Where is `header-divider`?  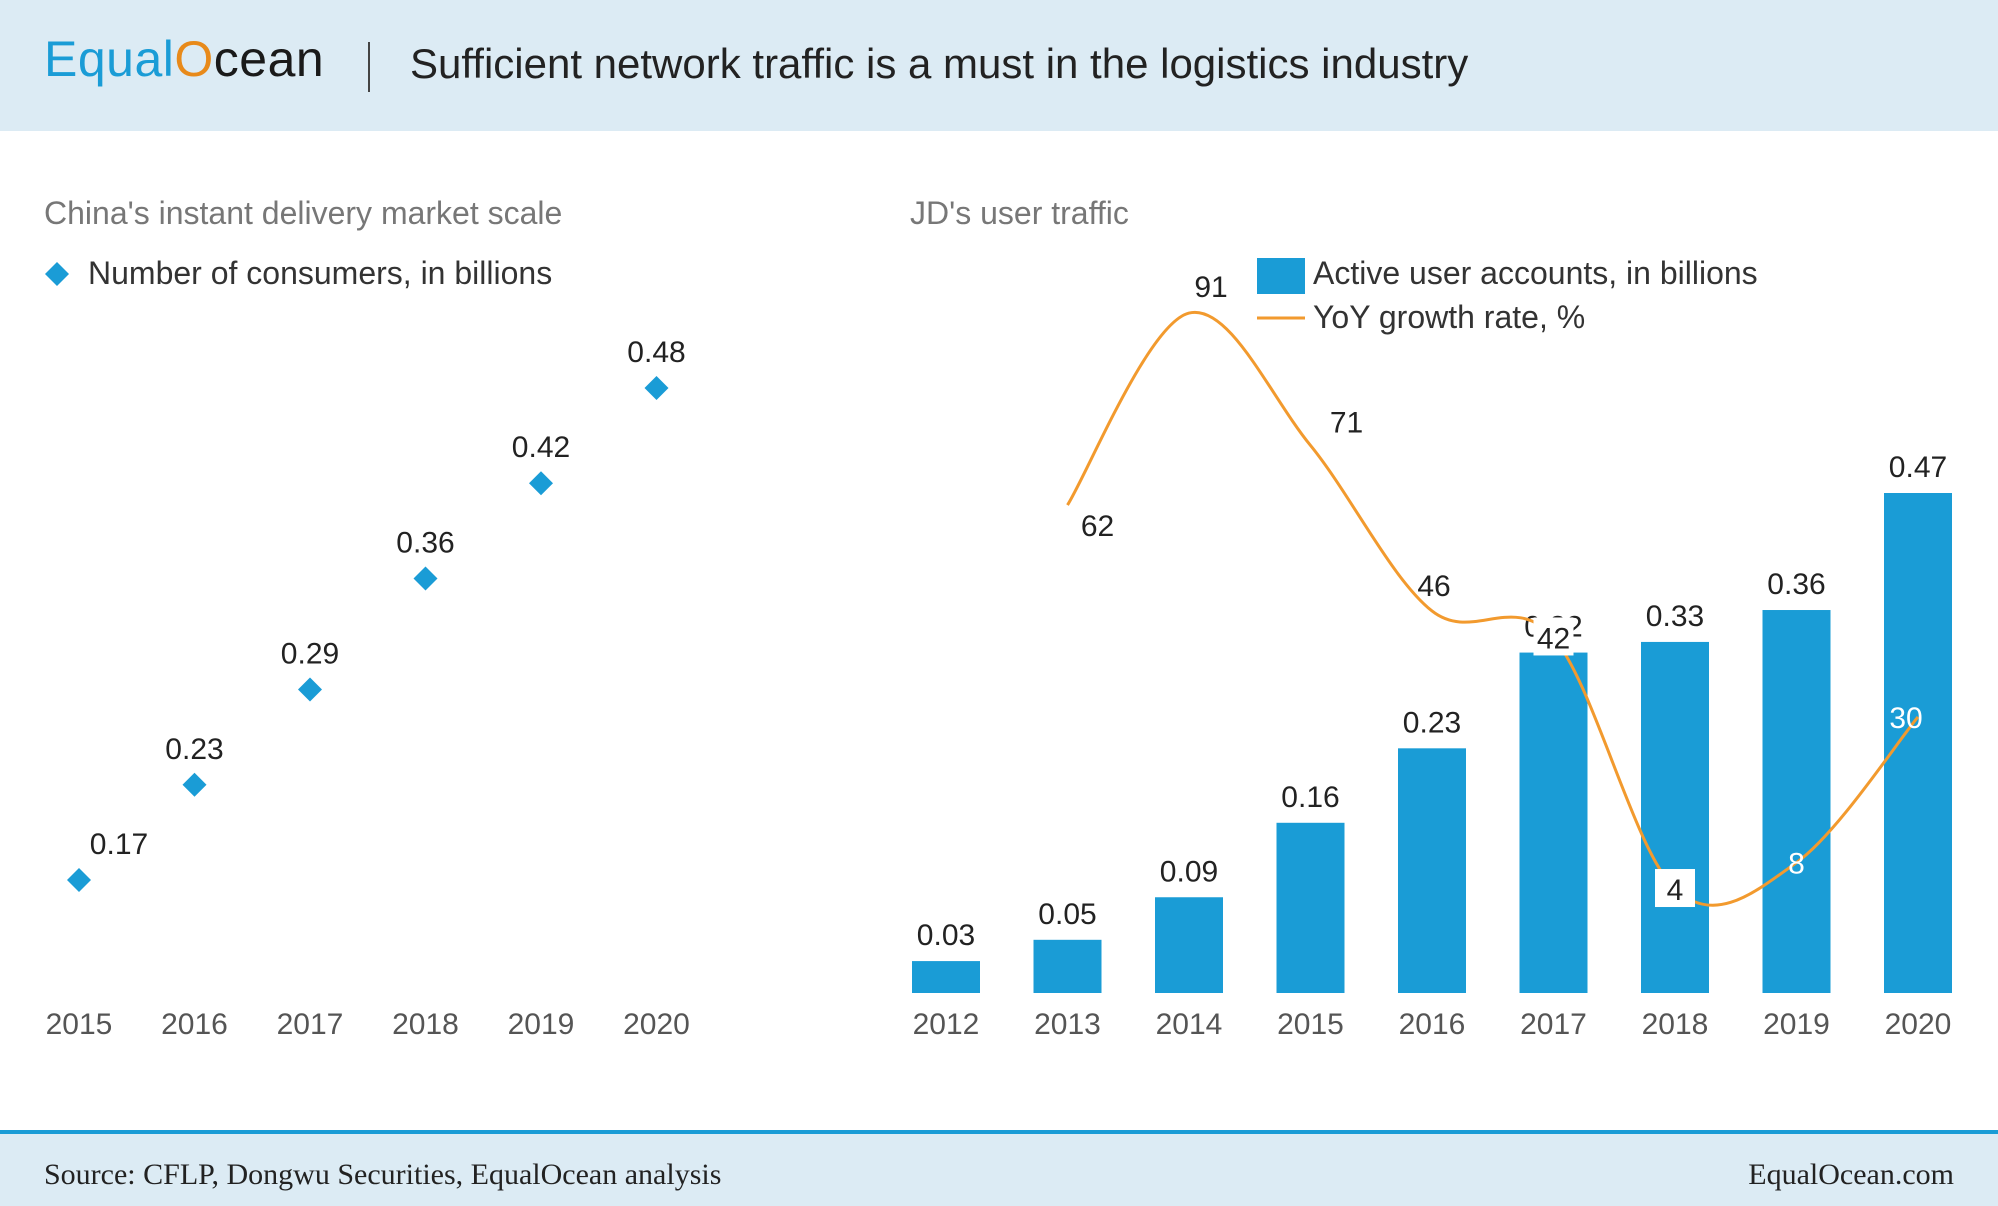 header-divider is located at coordinates (369, 67).